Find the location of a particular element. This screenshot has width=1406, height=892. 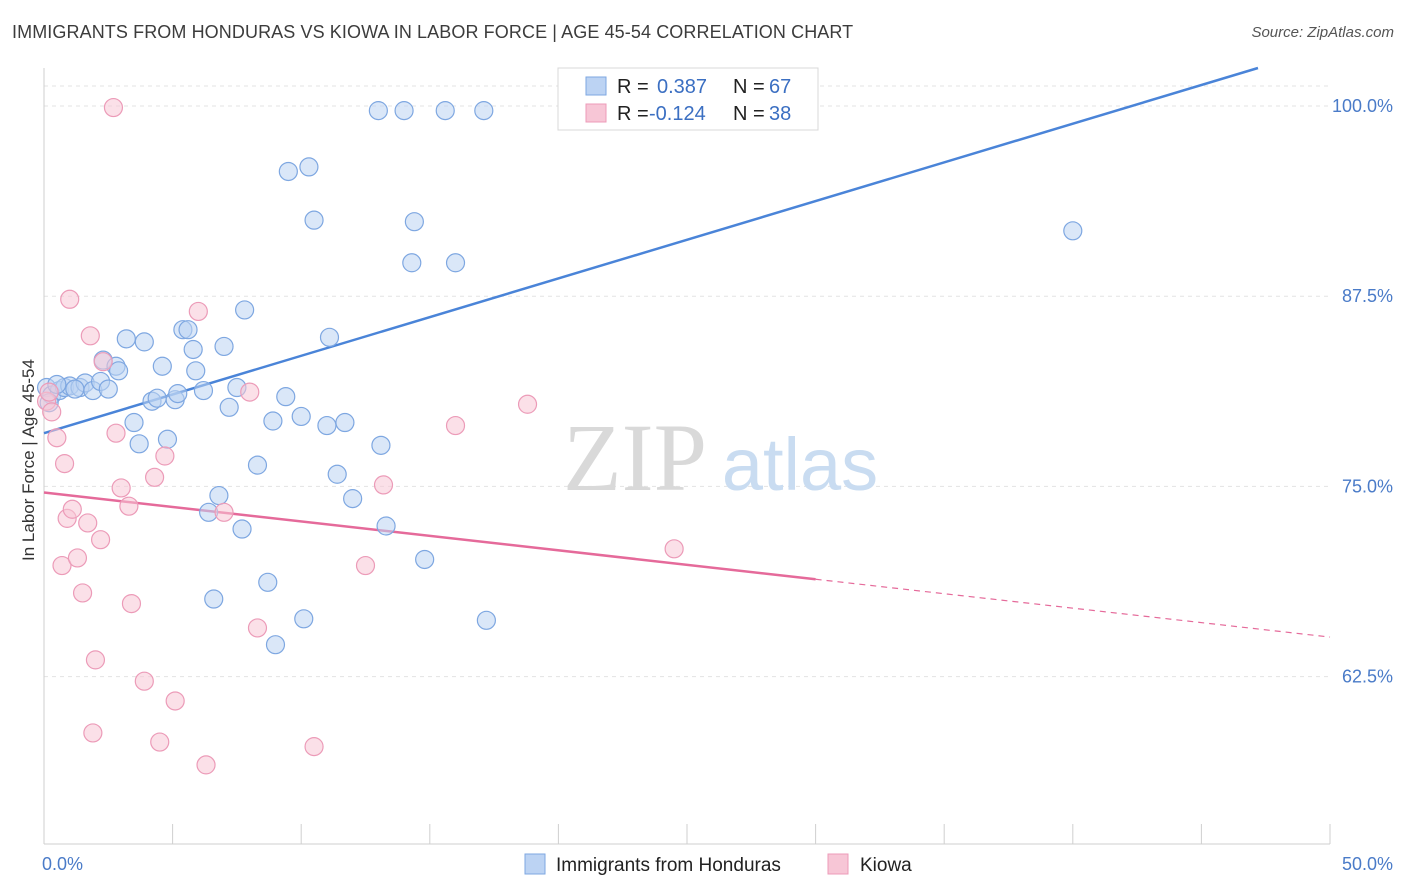

y-tick-label-1: 75.0% is located at coordinates (1367, 486).